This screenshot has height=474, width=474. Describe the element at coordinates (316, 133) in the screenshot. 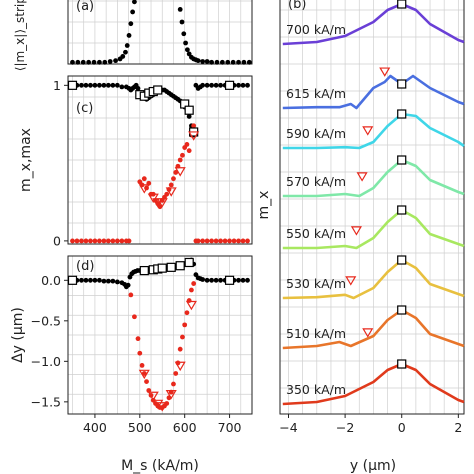

I see `series-label: 590 kA/m` at that location.